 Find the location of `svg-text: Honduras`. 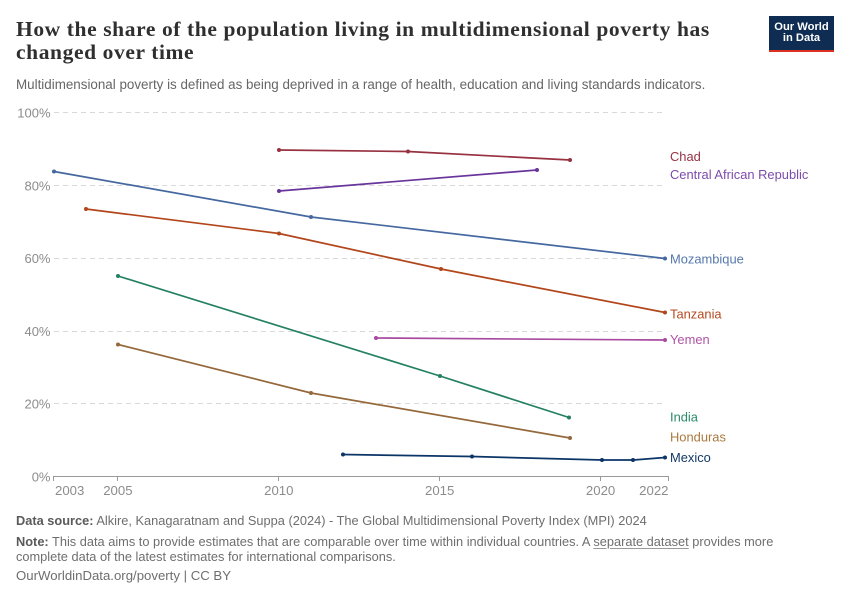

svg-text: Honduras is located at coordinates (698, 437).